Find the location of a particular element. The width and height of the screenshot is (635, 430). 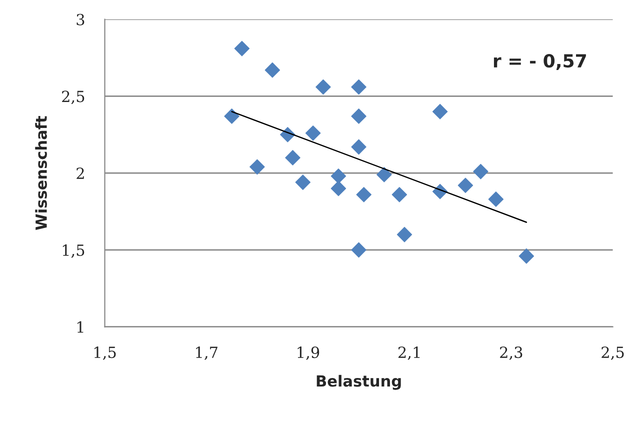

x-tick-label: 1,7 is located at coordinates (207, 353).